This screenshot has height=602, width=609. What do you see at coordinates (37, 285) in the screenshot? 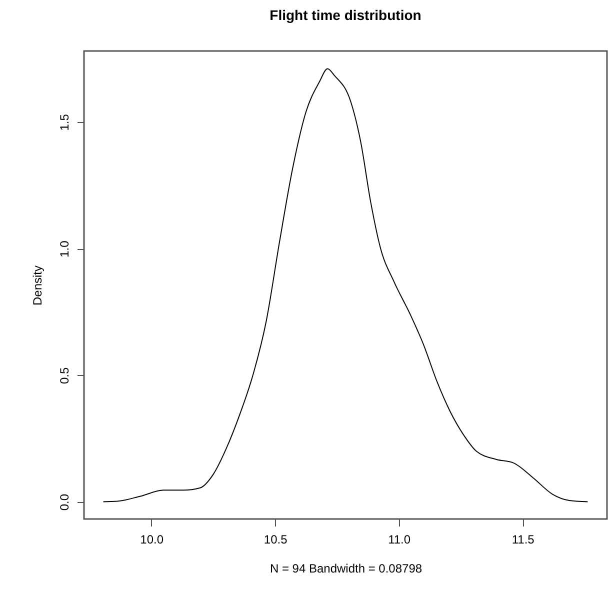
I see `y-axis-title: Density` at bounding box center [37, 285].